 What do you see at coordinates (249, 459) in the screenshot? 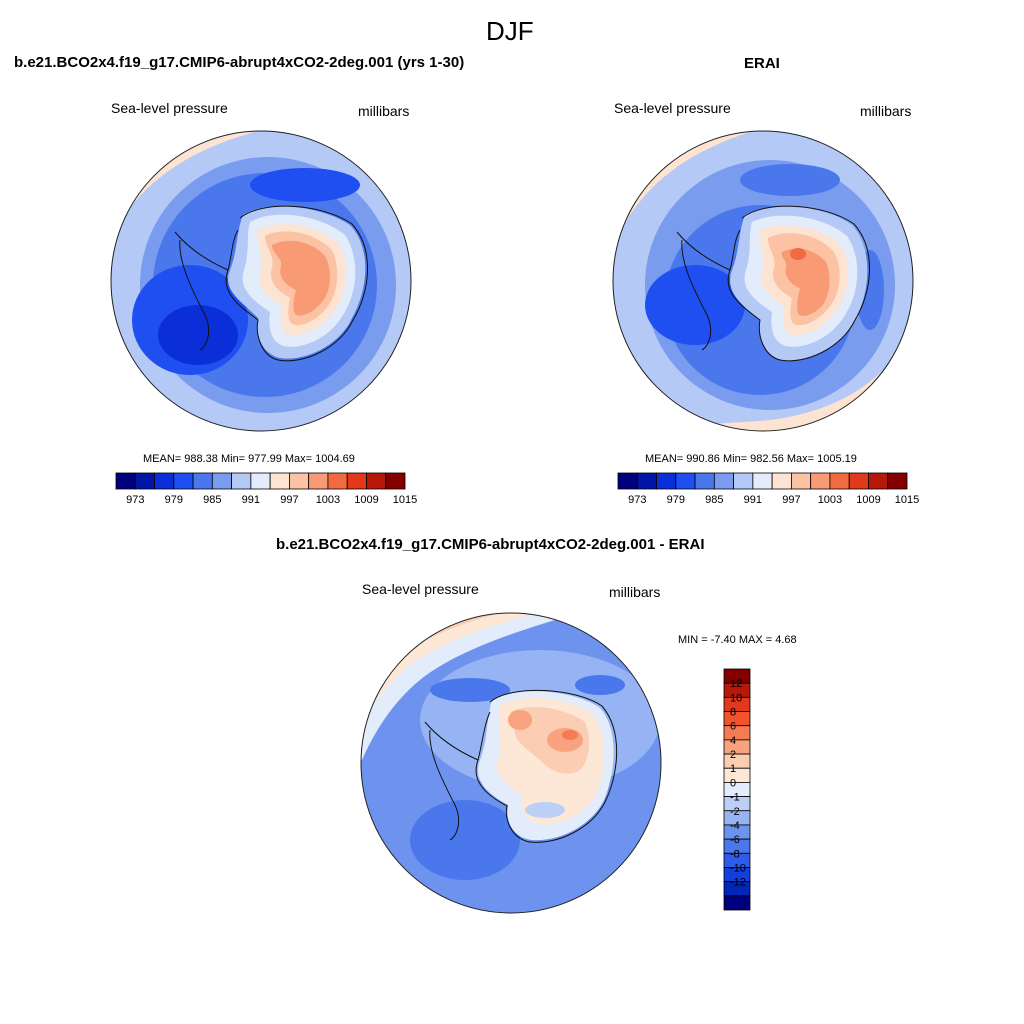
I see `panel1-stats: MEAN= 988.38 Min= 977.99 Max= 1004.69` at bounding box center [249, 459].